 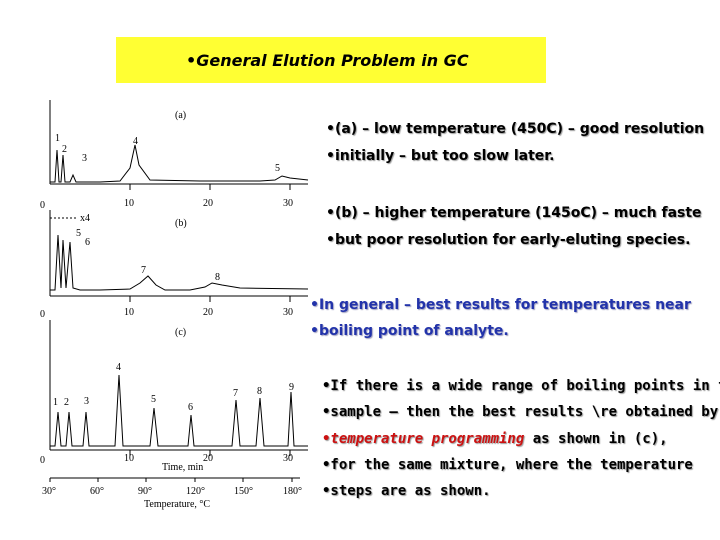 What do you see at coordinates (181, 223) in the screenshot?
I see `chromatogram-b-label: (b)` at bounding box center [181, 223].